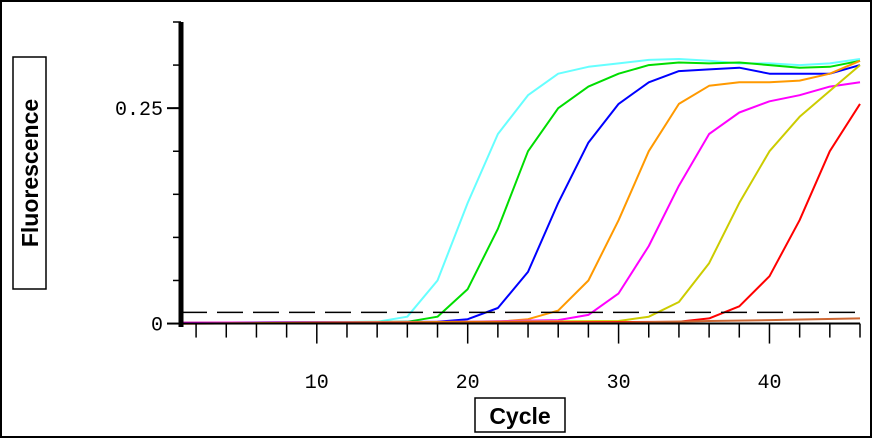 This screenshot has width=886, height=438. Describe the element at coordinates (619, 383) in the screenshot. I see `x-tick-label: 30` at that location.